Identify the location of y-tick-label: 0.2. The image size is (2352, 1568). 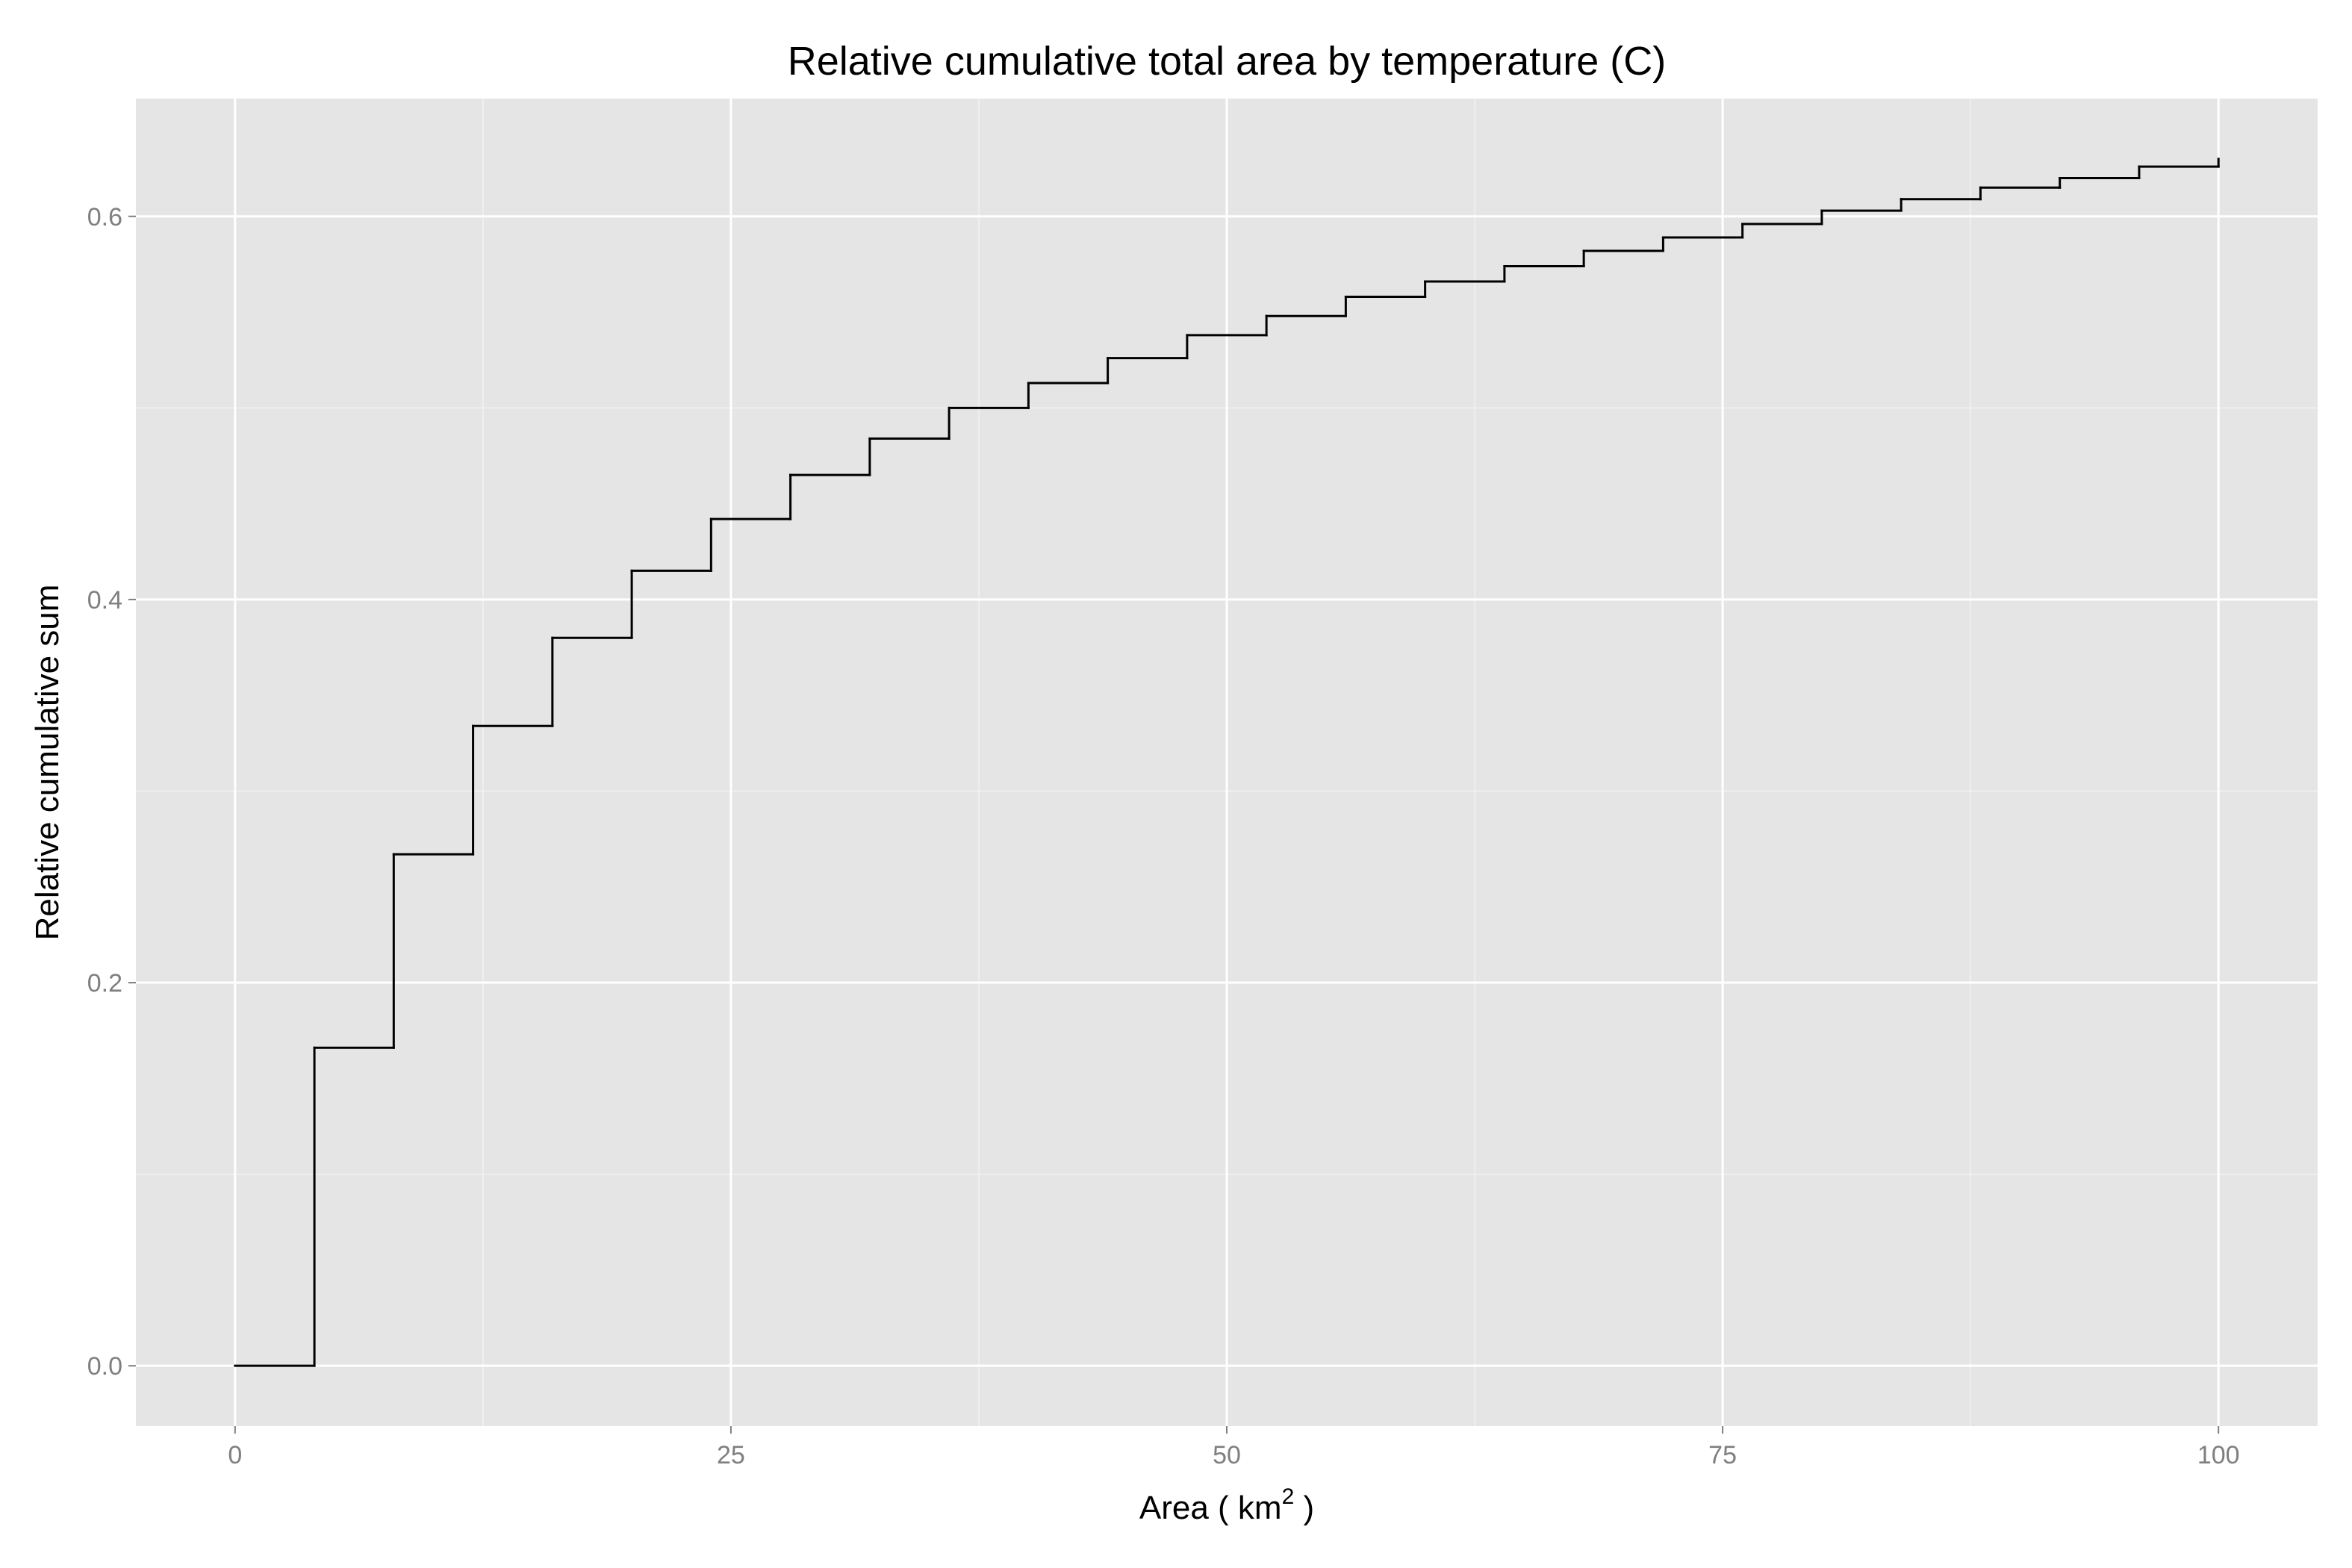
(104, 983).